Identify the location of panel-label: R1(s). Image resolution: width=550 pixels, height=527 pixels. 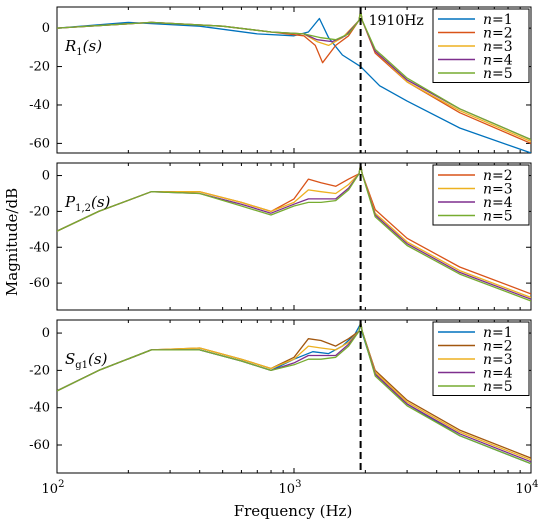
(83, 47).